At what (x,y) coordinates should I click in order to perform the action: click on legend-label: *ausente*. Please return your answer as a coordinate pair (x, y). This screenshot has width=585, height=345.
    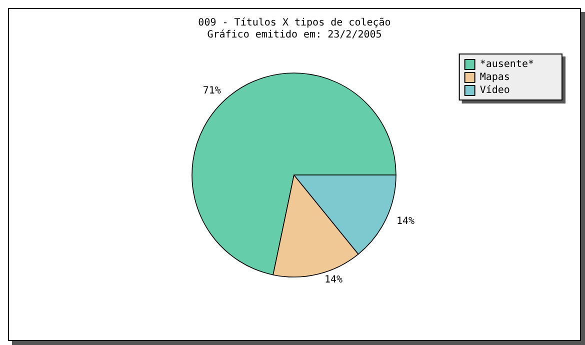
    Looking at the image, I should click on (507, 64).